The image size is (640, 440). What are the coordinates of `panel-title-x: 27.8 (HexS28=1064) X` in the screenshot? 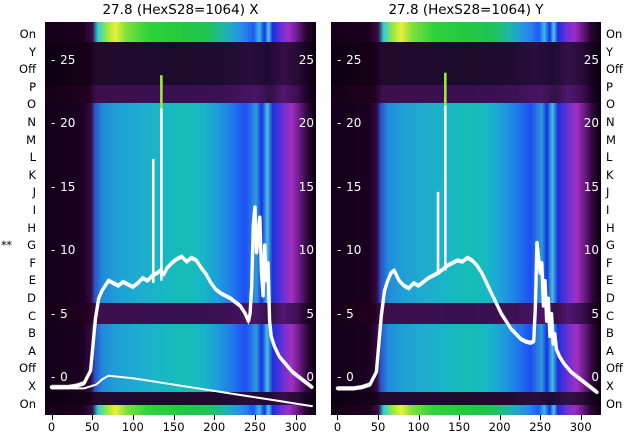 It's located at (180, 10).